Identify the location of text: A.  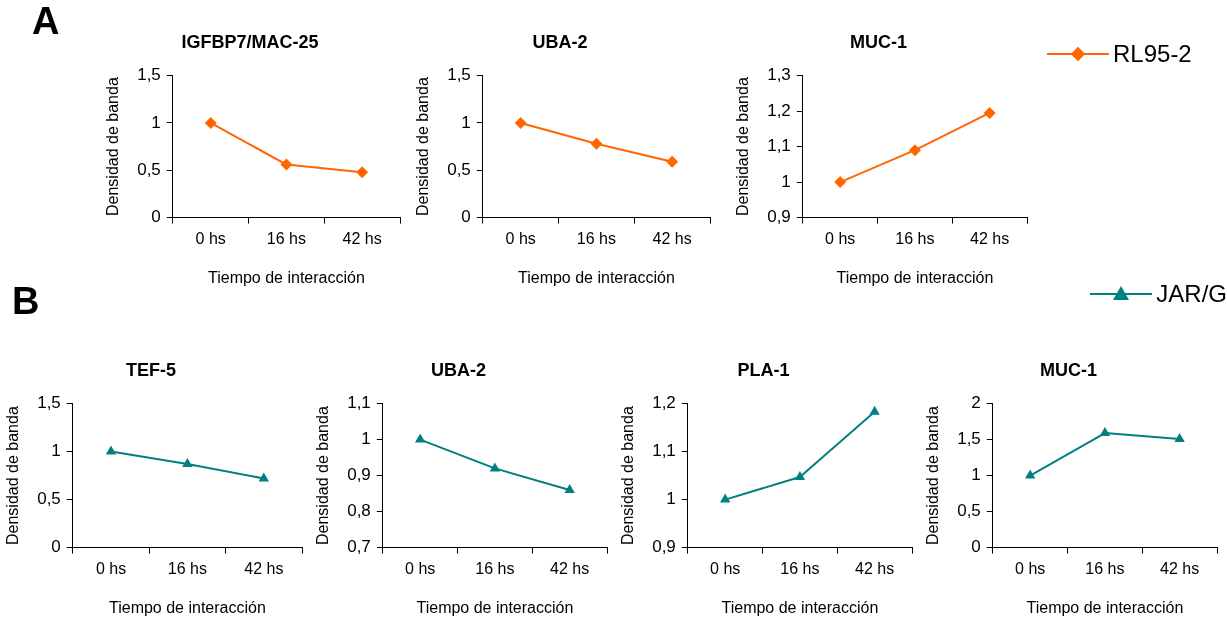
(46, 21).